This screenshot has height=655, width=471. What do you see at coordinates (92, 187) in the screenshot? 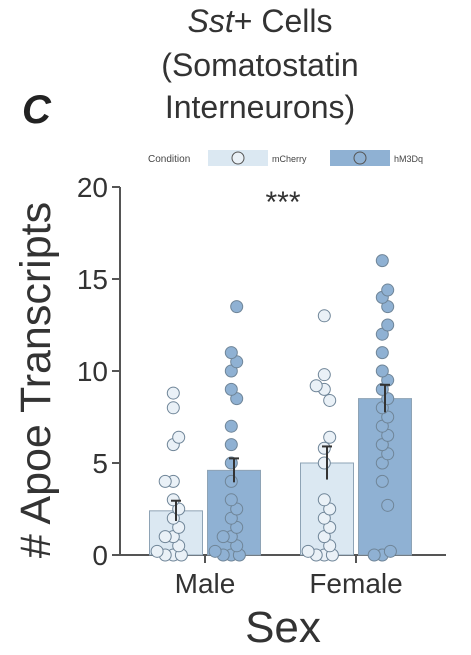
I see `y-tick-label: 20` at bounding box center [92, 187].